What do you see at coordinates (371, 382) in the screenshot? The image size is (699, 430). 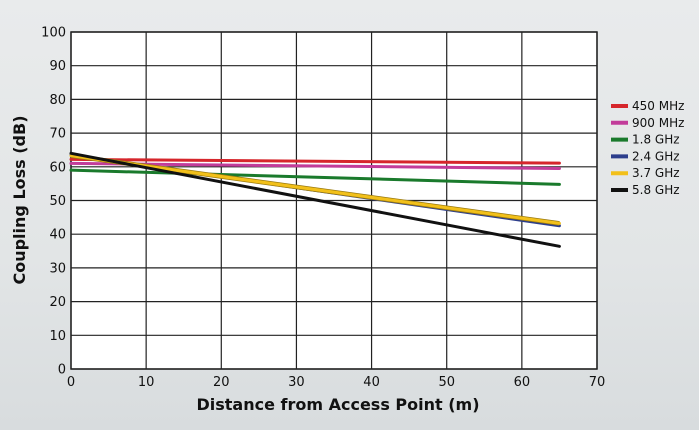 I see `x-tick-label: 40` at bounding box center [371, 382].